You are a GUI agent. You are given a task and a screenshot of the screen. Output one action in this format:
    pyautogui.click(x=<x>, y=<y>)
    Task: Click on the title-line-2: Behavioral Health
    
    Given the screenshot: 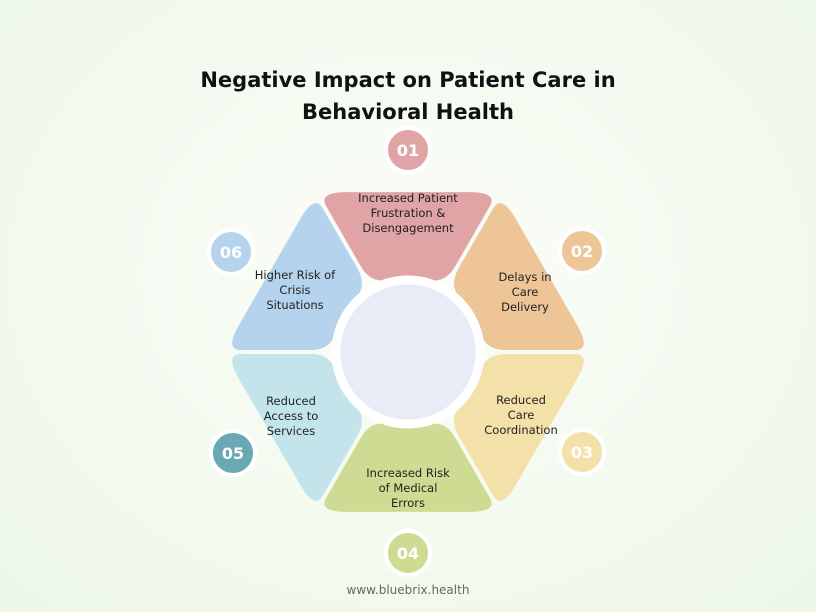 What is the action you would take?
    pyautogui.click(x=408, y=112)
    